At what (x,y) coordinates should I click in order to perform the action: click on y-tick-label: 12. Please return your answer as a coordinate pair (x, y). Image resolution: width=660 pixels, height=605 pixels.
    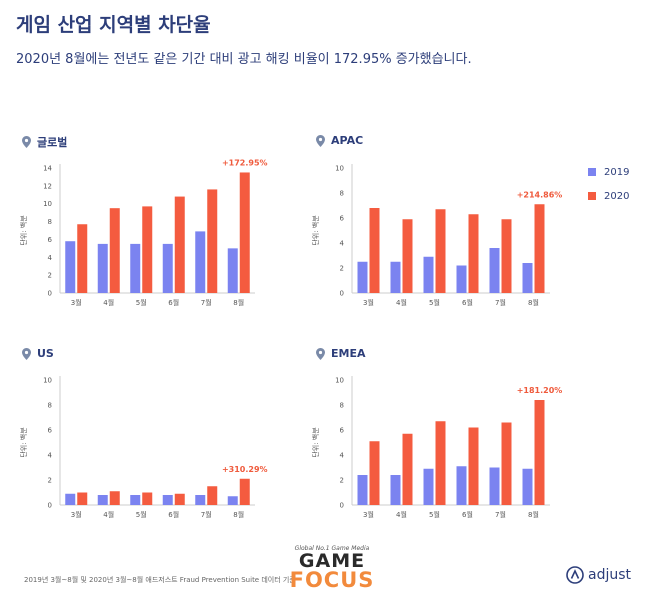
    Looking at the image, I should click on (47, 186).